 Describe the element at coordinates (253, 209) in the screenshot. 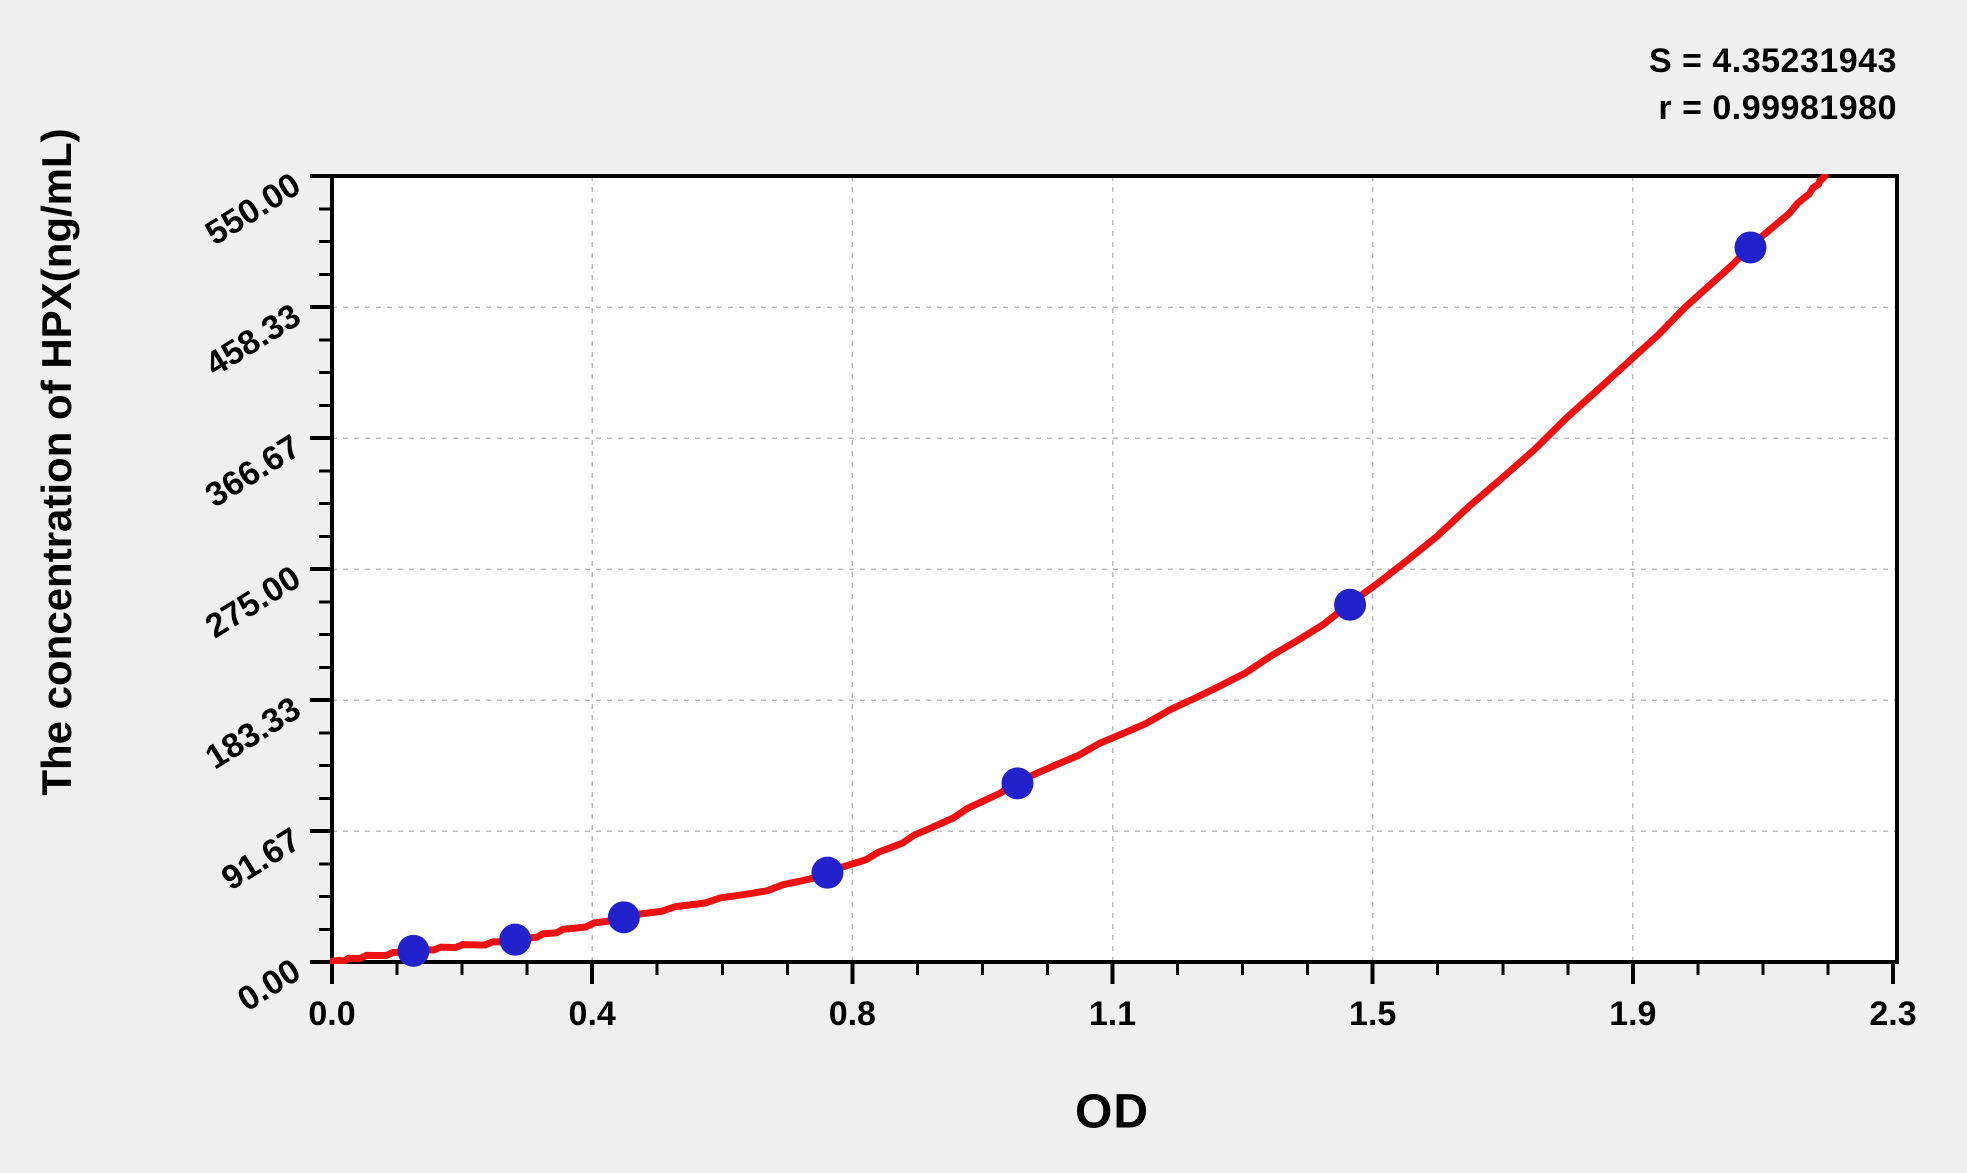

I see `y-tick-label: 550.00` at that location.